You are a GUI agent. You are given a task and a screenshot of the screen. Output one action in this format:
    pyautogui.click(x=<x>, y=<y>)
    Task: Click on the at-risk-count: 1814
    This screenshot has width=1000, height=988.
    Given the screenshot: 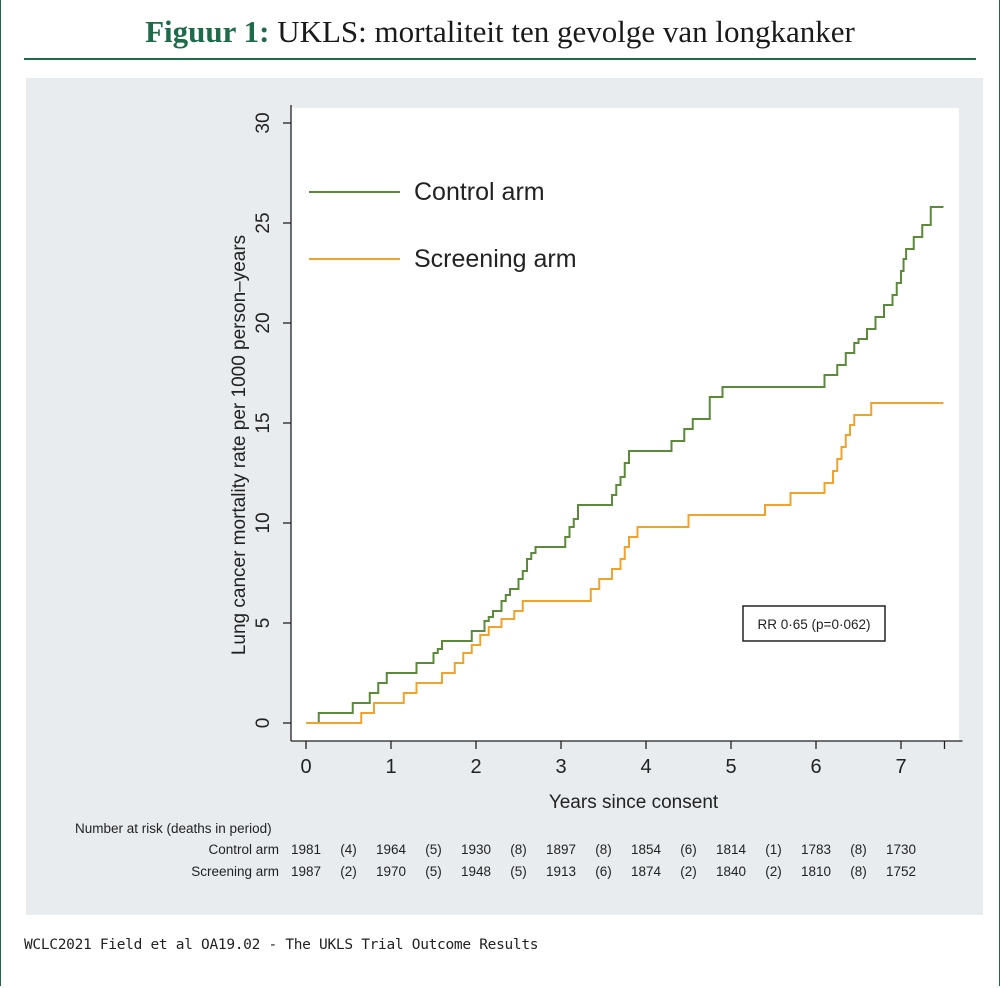 What is the action you would take?
    pyautogui.click(x=731, y=849)
    